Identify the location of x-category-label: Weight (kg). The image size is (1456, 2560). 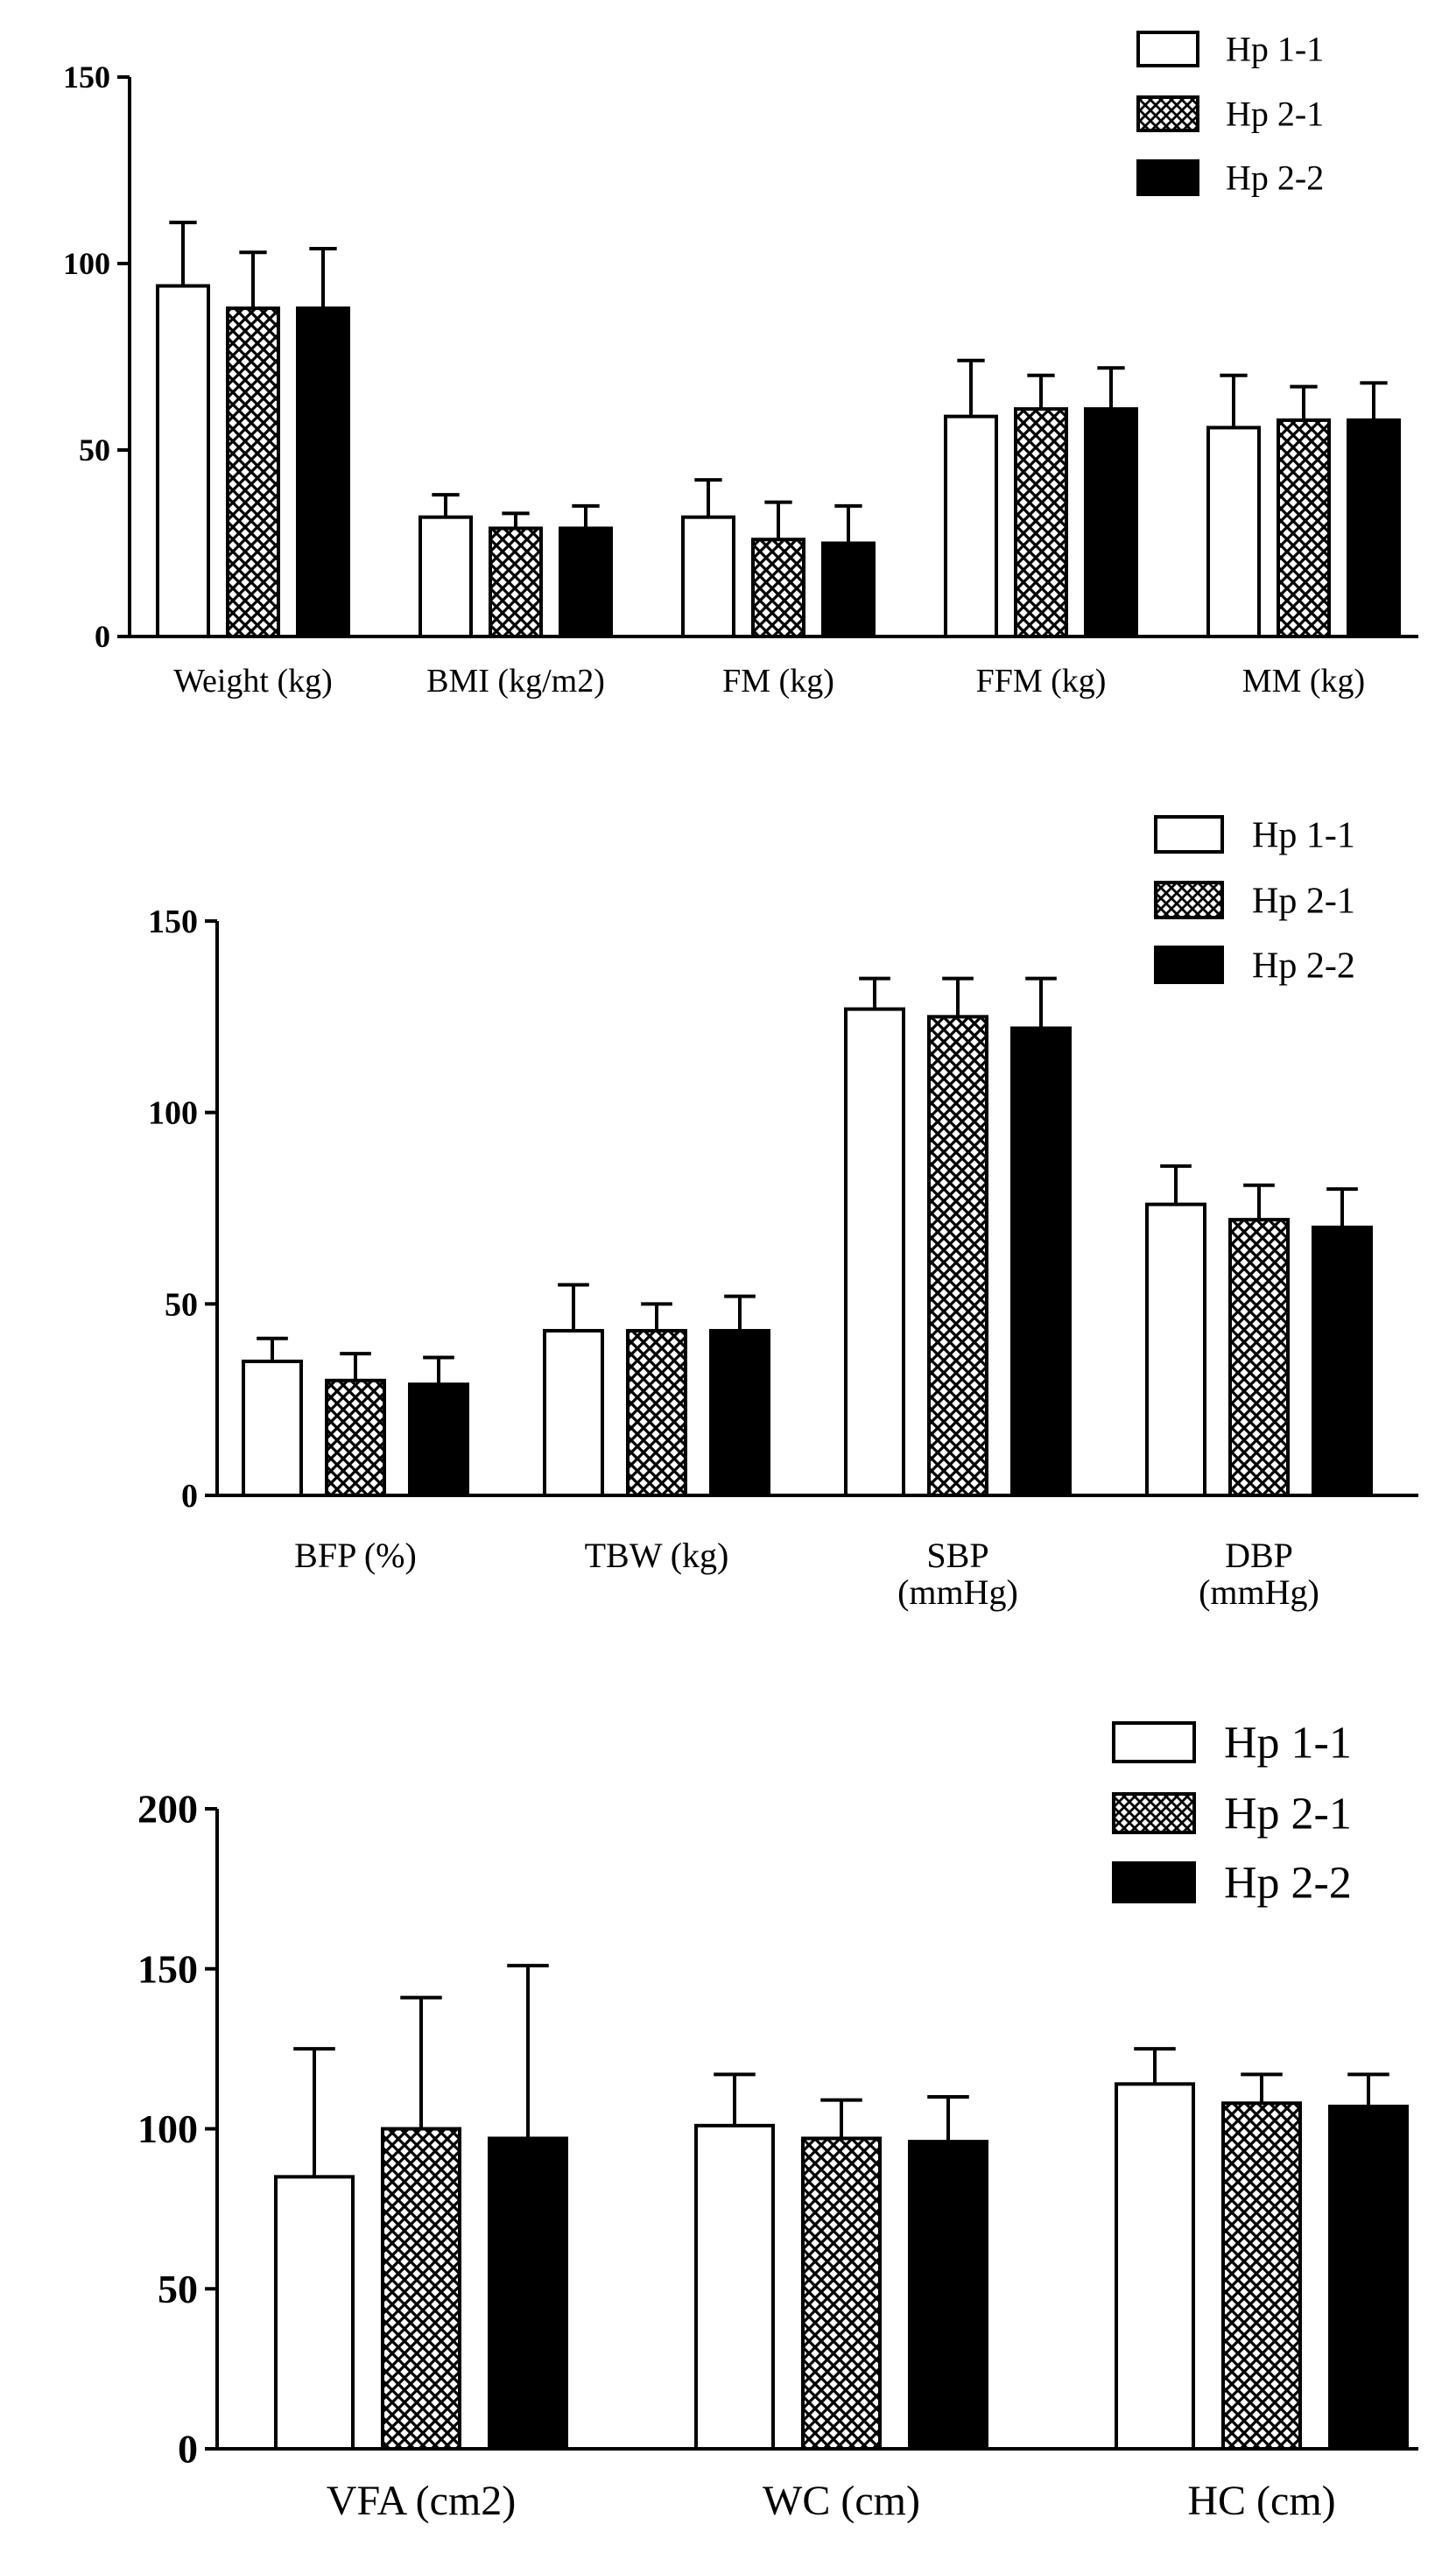
(253, 681).